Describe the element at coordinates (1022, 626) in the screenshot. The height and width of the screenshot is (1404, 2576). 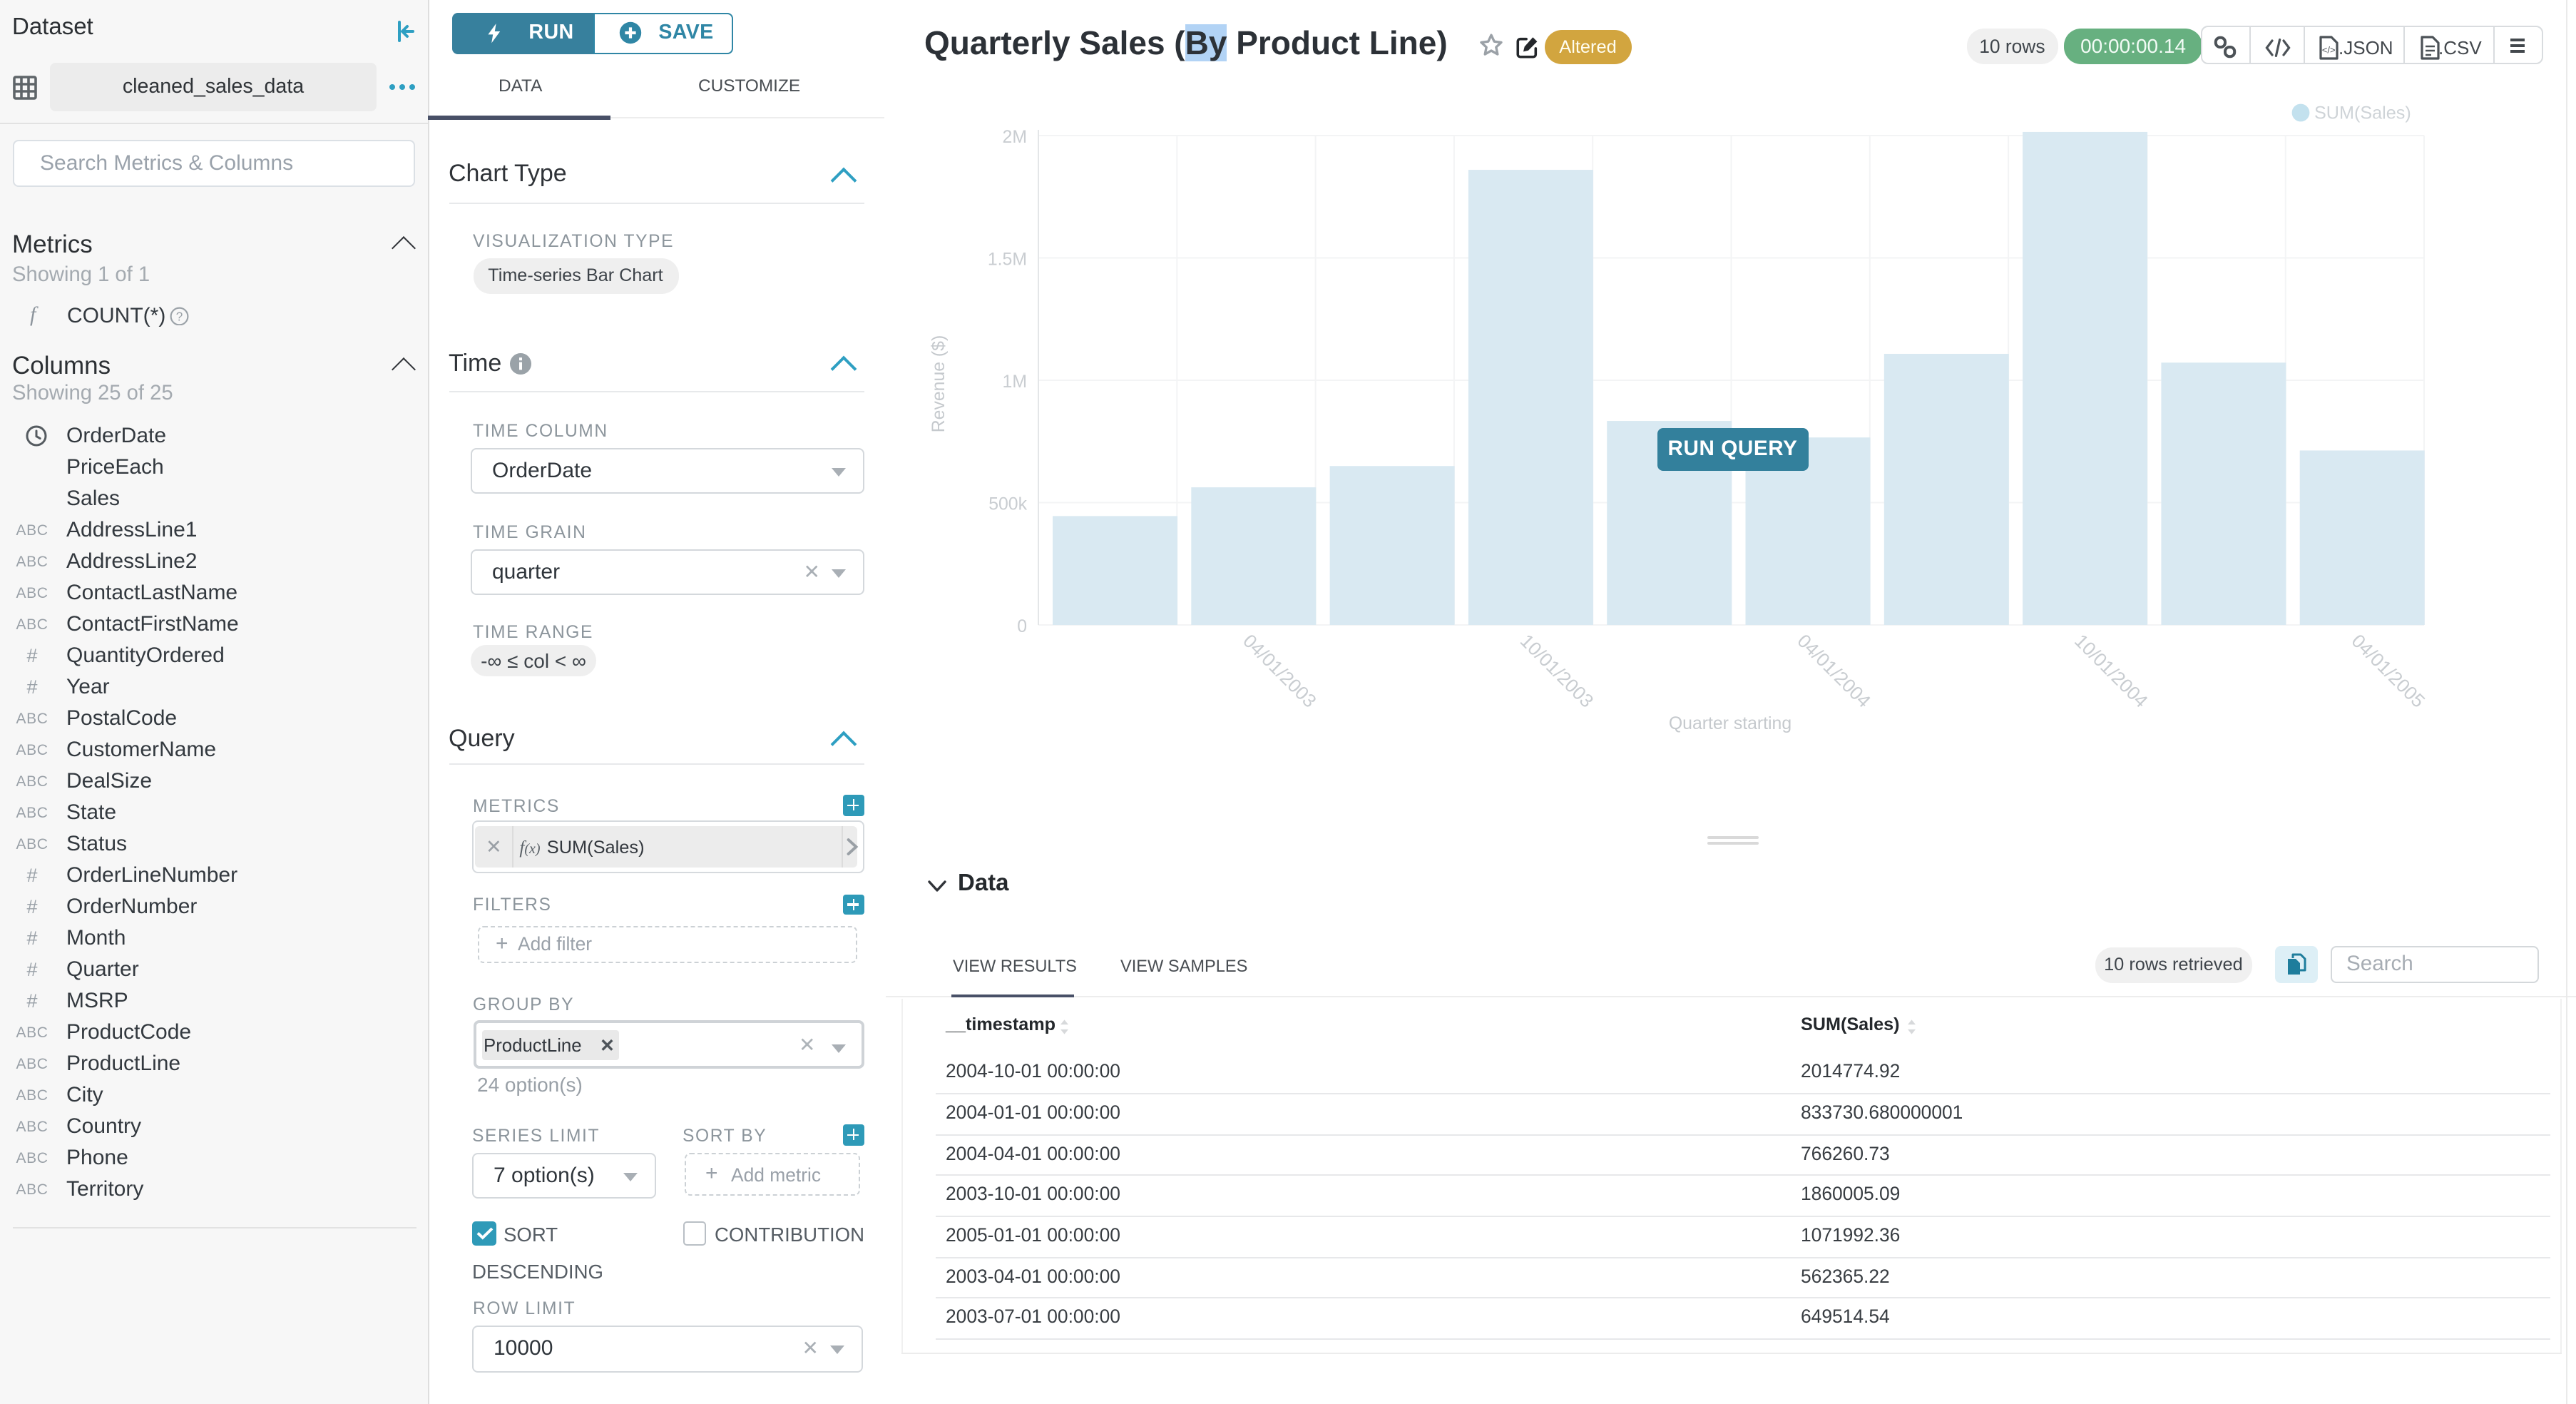
I see `svg-text: 0` at that location.